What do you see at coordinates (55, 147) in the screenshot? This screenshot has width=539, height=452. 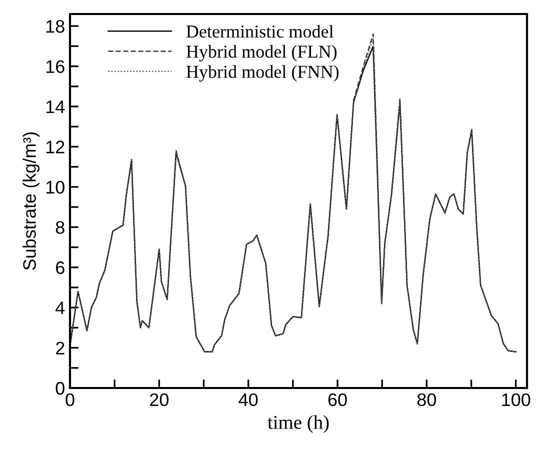 I see `y-tick-label: 12` at bounding box center [55, 147].